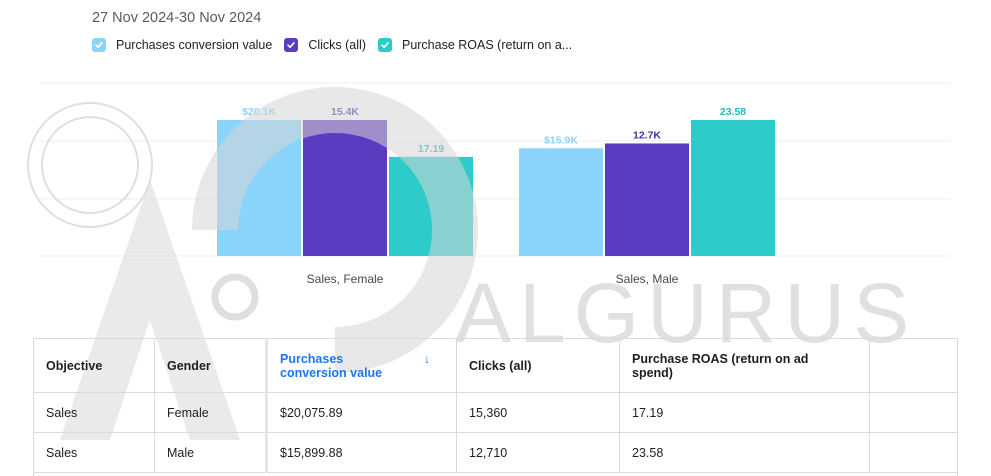  I want to click on table-row: Sales Female $20,075.89 15,360 17.19, so click(495, 412).